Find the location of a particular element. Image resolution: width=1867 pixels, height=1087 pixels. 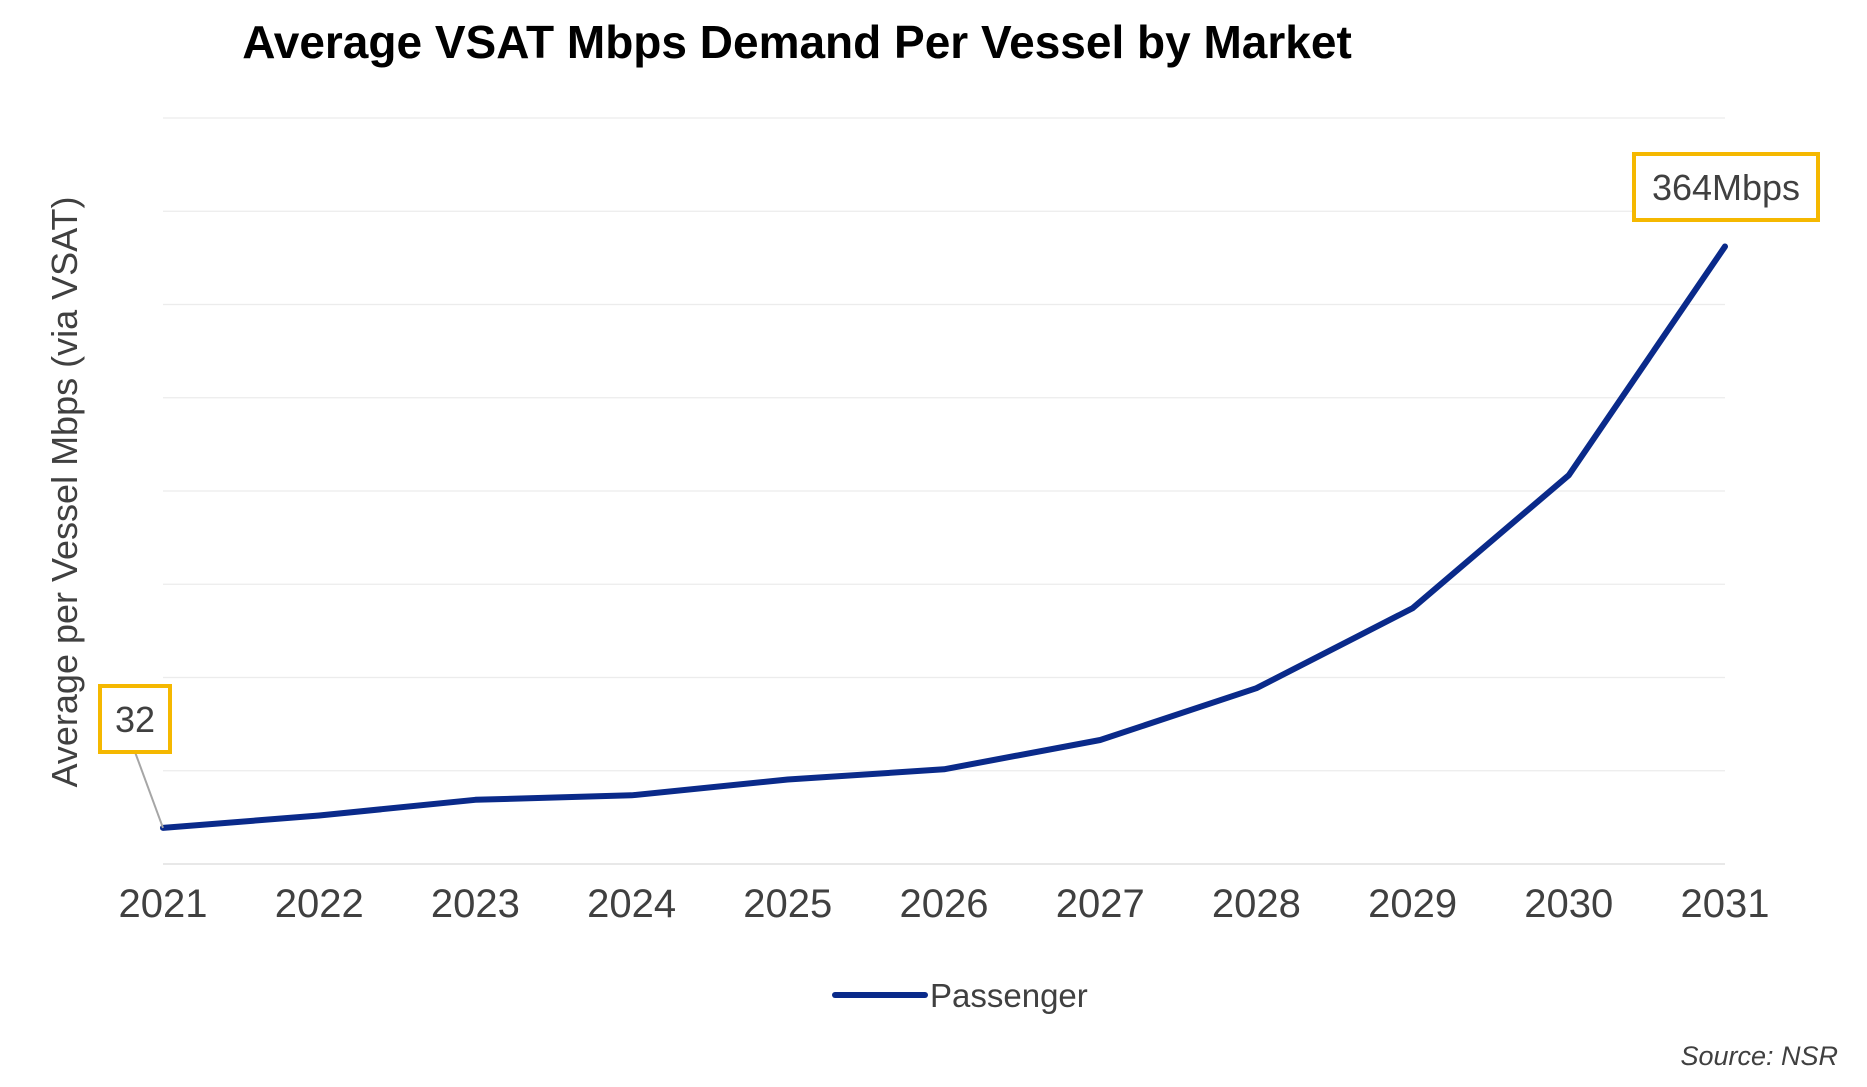

x-tick-label: 2025 is located at coordinates (787, 904).